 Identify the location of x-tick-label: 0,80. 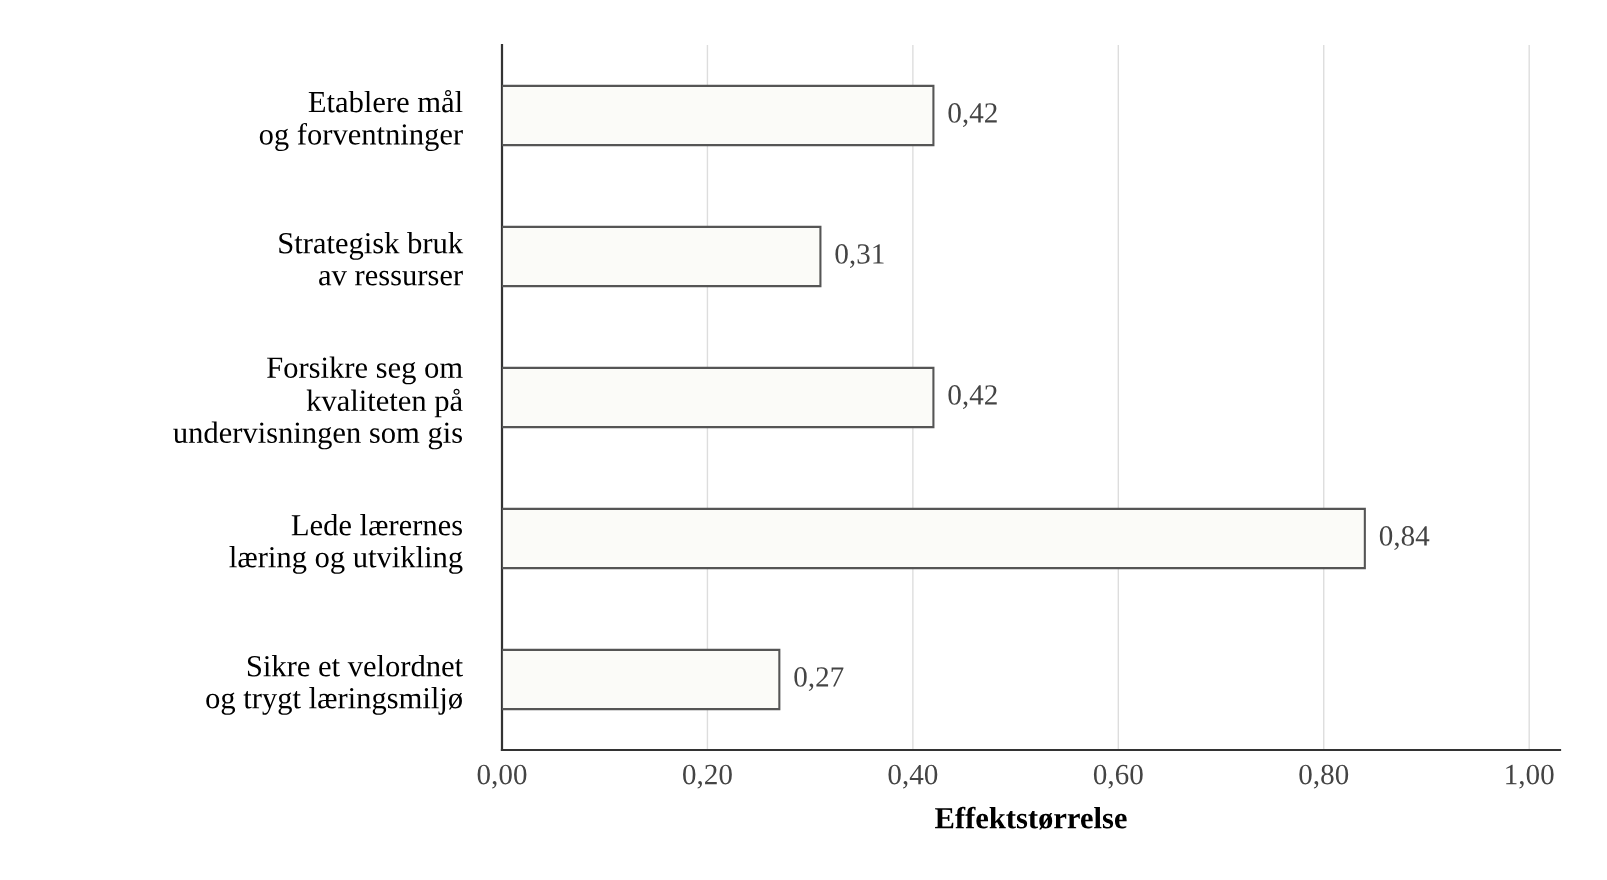
(1324, 776).